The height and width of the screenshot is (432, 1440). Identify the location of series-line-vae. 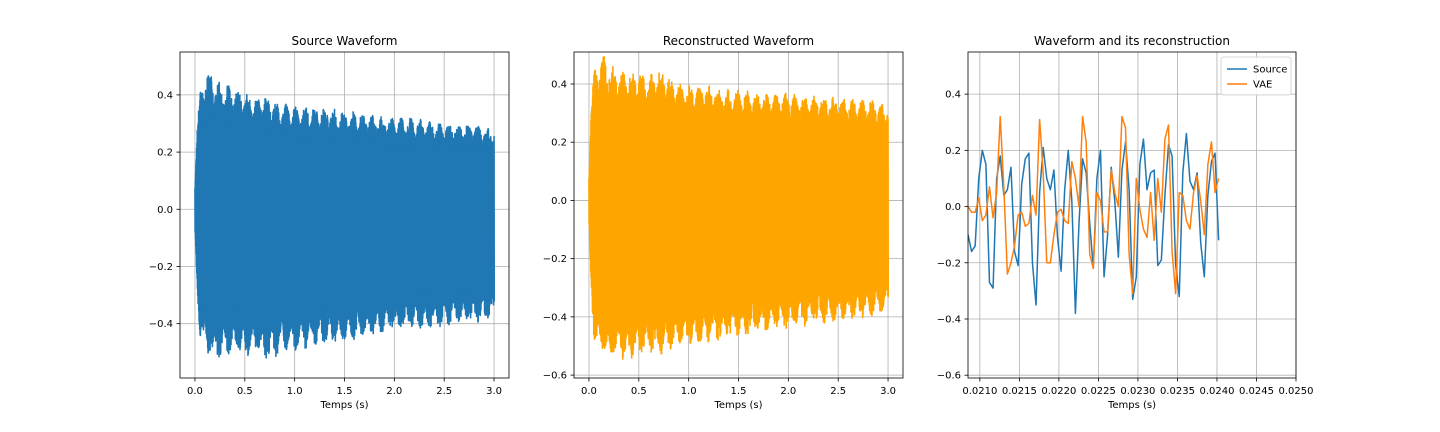
(1094, 205).